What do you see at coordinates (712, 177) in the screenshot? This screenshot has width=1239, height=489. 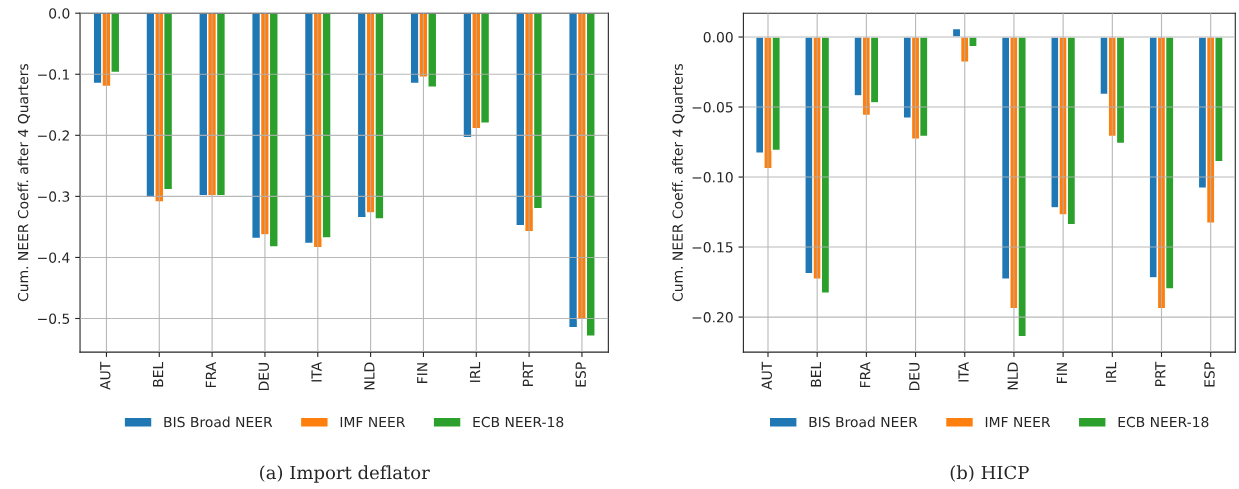 I see `y-tick-label: −0.10` at bounding box center [712, 177].